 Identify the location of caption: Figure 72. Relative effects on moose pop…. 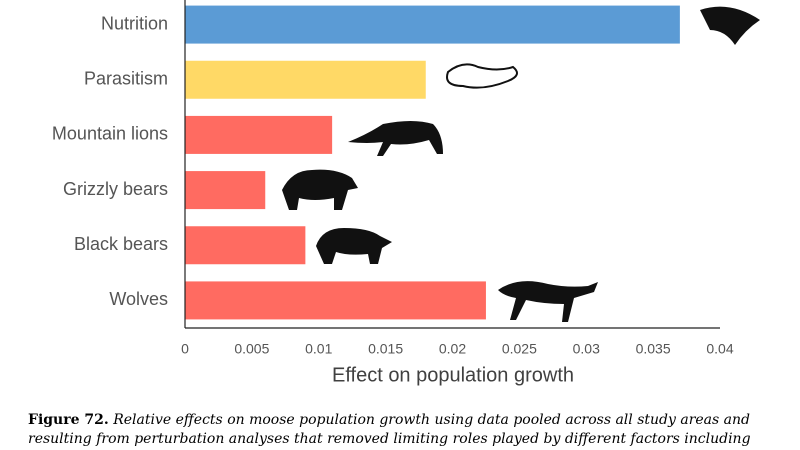
(403, 430).